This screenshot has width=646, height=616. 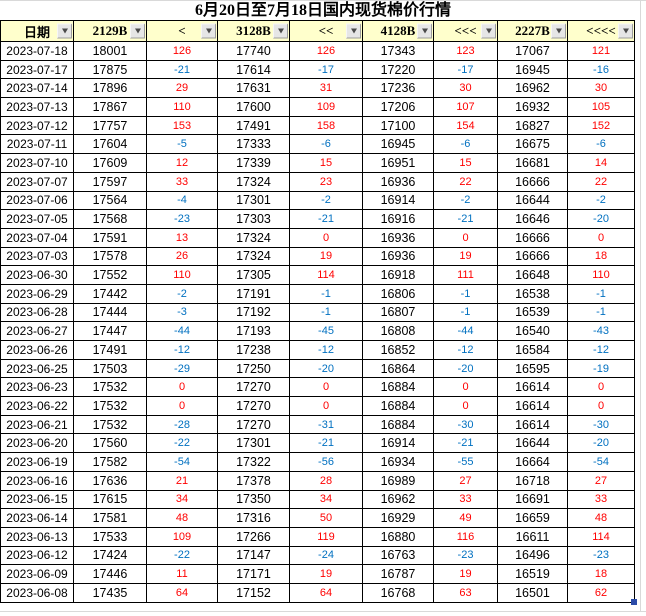 I want to click on price-cell: 17303, so click(x=253, y=219).